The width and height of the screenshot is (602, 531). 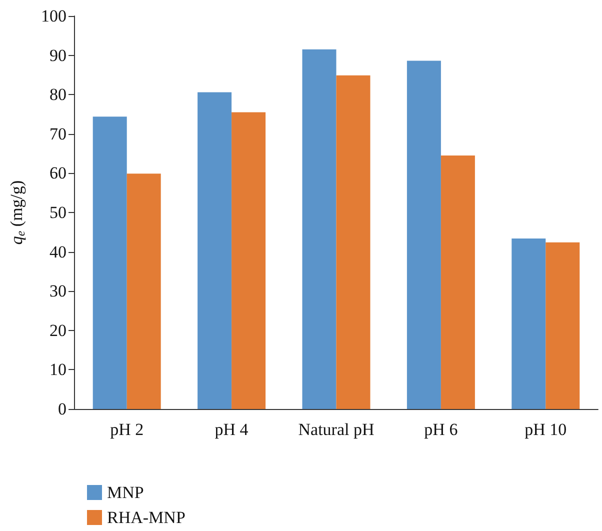 I want to click on x-tick-label: pH 10, so click(x=545, y=429).